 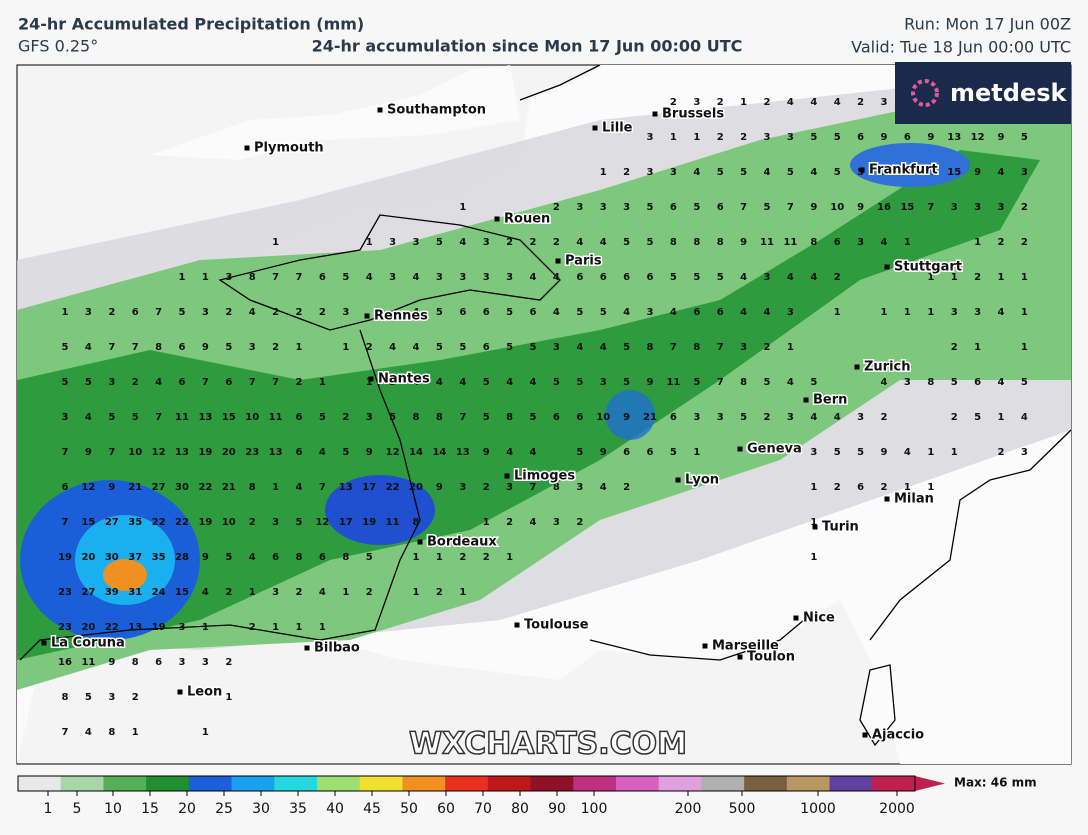 What do you see at coordinates (462, 542) in the screenshot?
I see `city-label: Bordeaux` at bounding box center [462, 542].